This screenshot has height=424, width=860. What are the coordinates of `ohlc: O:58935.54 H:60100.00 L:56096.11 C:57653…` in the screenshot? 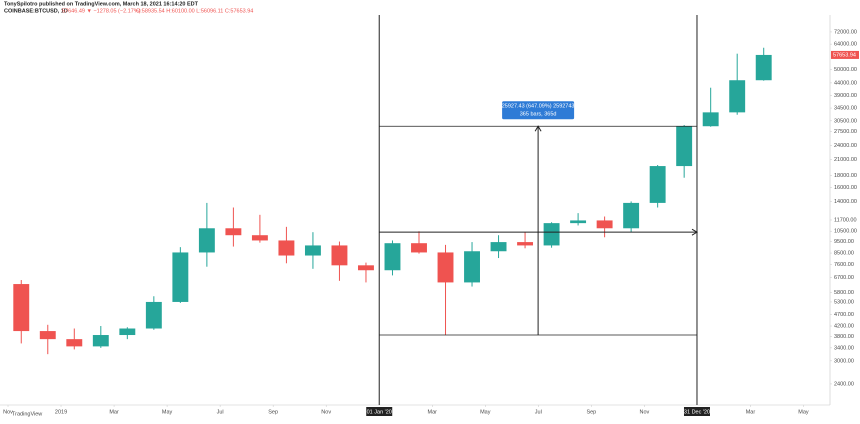 It's located at (194, 11).